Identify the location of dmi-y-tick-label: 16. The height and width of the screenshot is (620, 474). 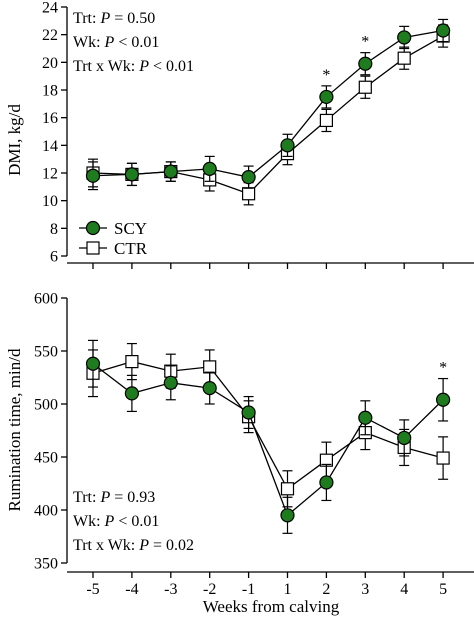
(50, 118).